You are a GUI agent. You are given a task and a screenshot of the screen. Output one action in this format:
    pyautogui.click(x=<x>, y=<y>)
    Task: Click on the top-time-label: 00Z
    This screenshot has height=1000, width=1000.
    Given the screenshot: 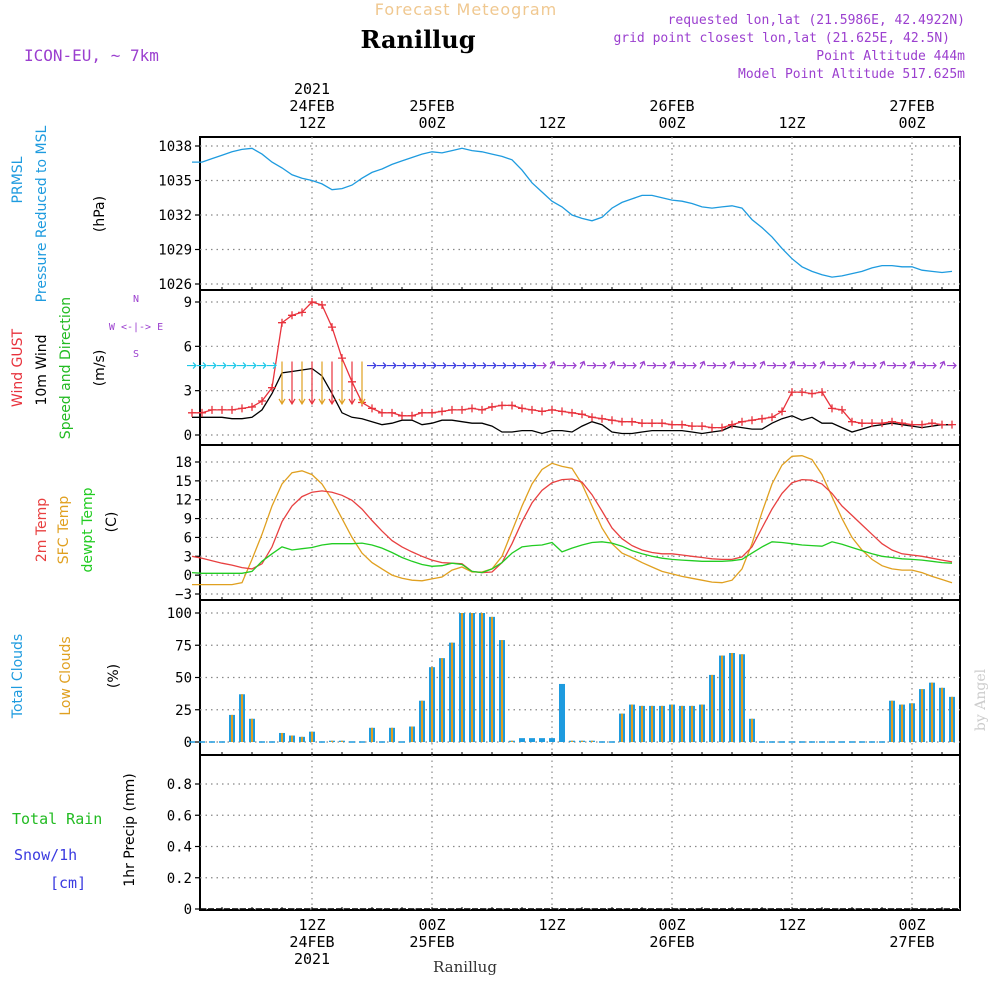 What is the action you would take?
    pyautogui.click(x=671, y=123)
    